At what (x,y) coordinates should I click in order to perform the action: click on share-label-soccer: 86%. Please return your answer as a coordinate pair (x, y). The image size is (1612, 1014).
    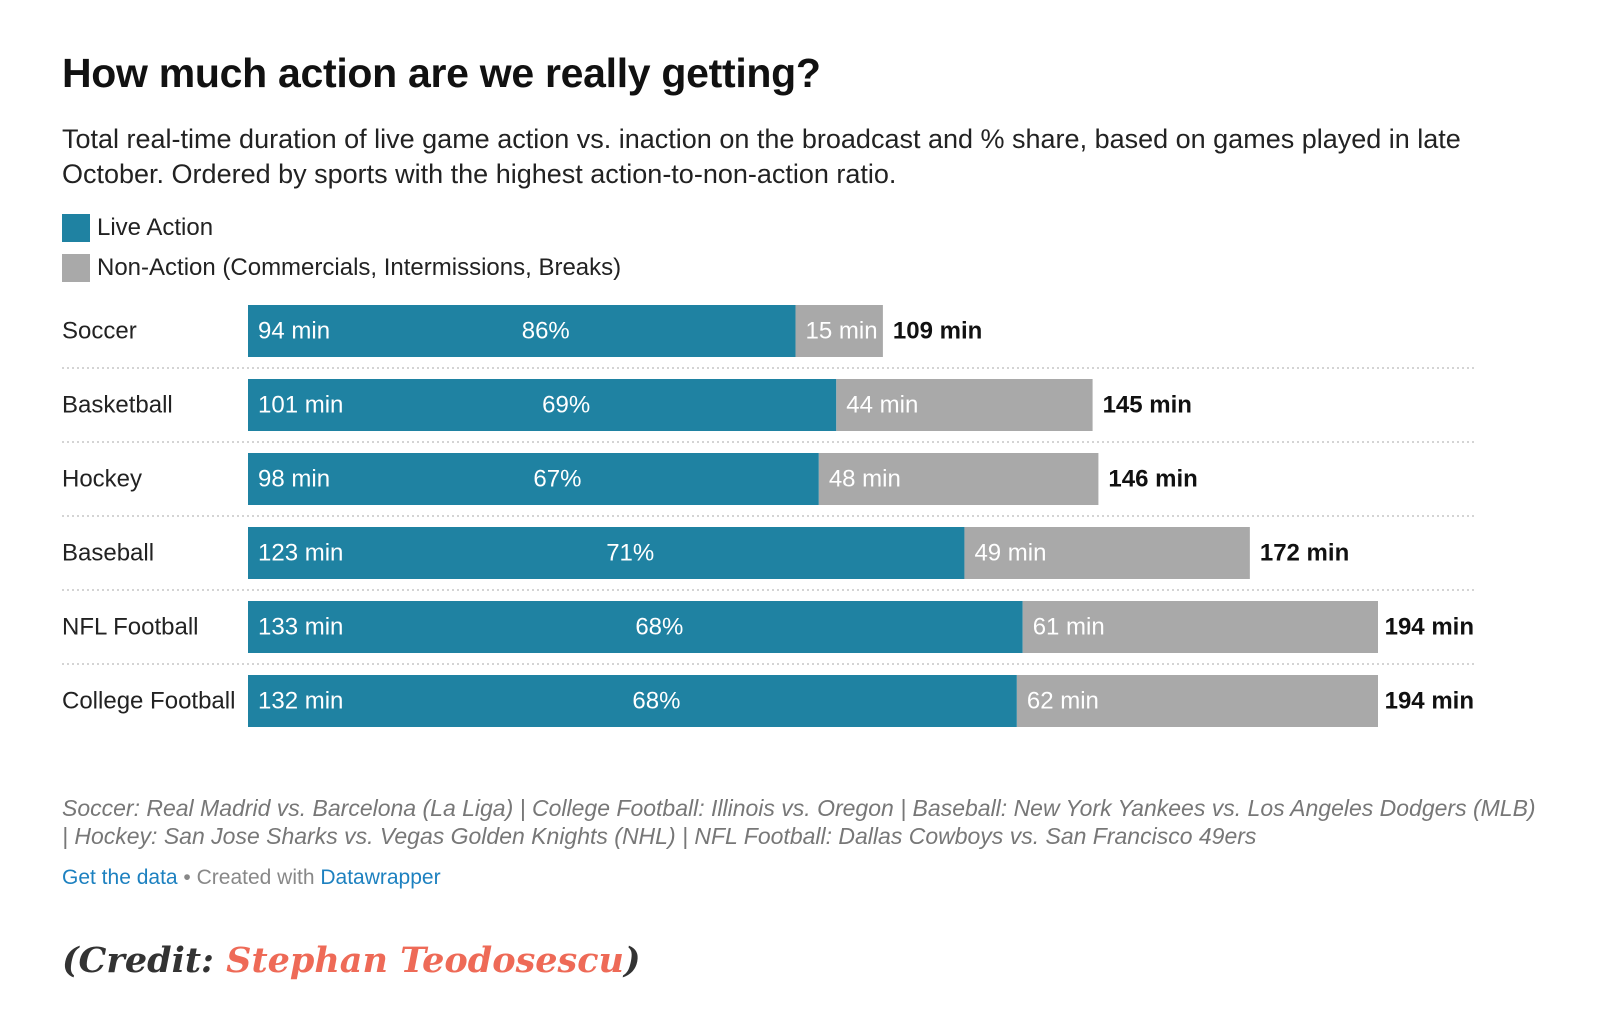
    Looking at the image, I should click on (546, 331).